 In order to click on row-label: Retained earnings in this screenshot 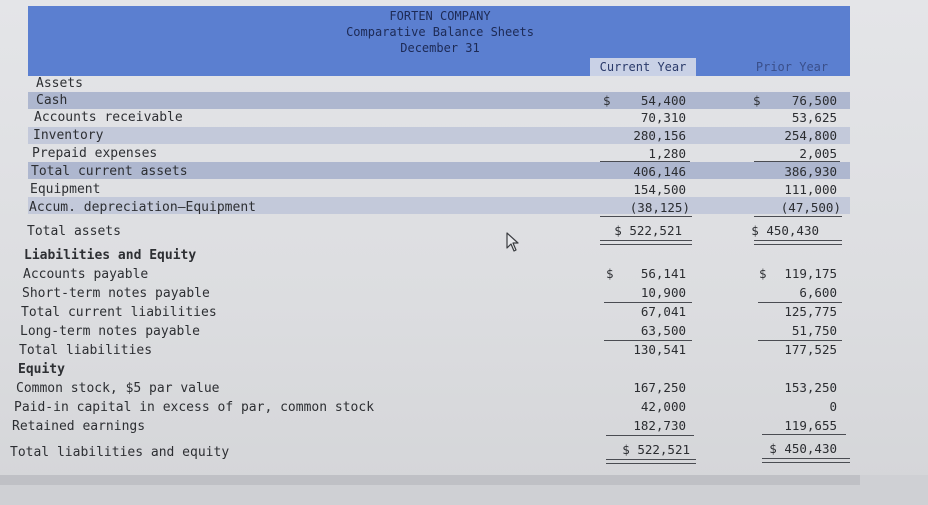, I will do `click(79, 426)`.